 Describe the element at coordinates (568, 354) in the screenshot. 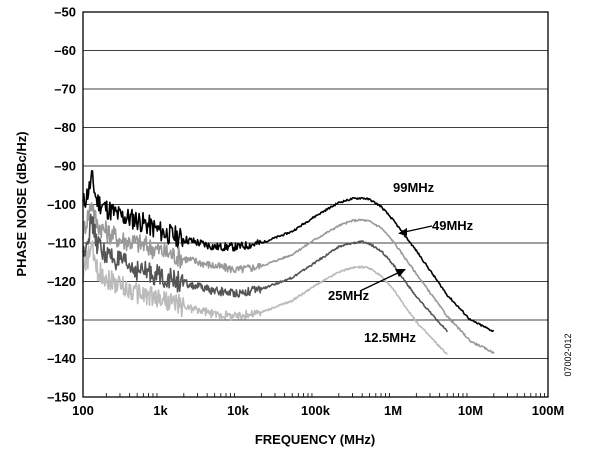

I see `figure-id: 07002-012` at that location.